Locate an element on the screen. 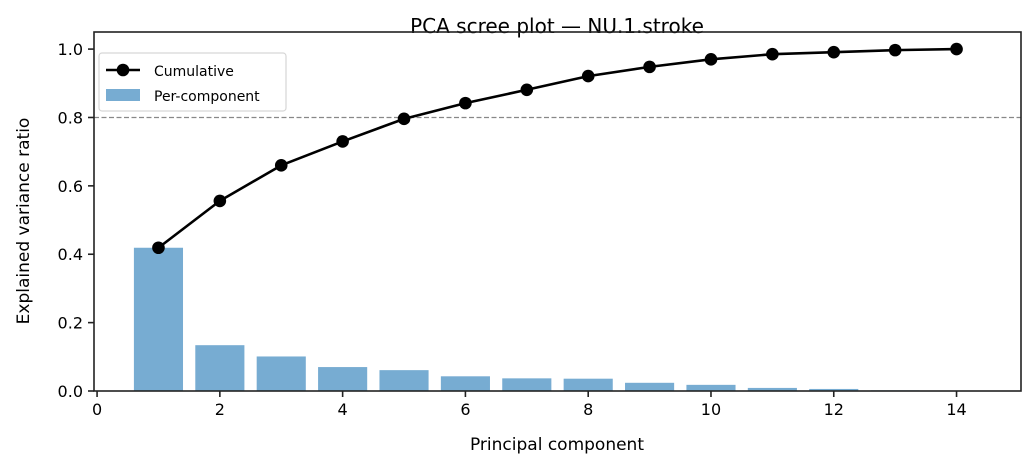 Image resolution: width=1036 pixels, height=474 pixels. y-tick-label: 0.2 is located at coordinates (70, 323).